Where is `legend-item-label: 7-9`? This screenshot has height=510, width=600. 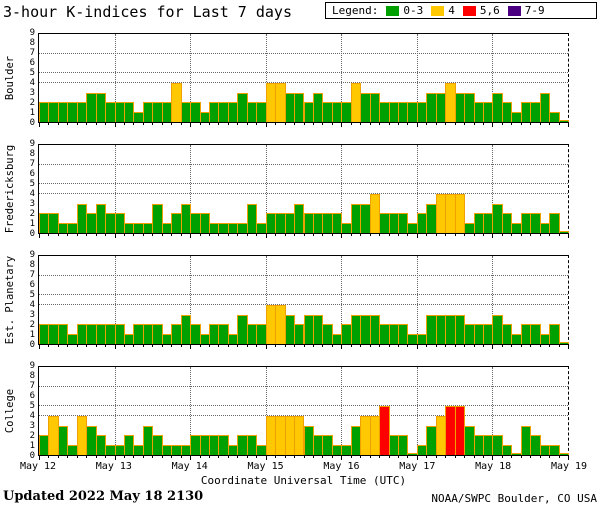 legend-item-label: 7-9 is located at coordinates (534, 10).